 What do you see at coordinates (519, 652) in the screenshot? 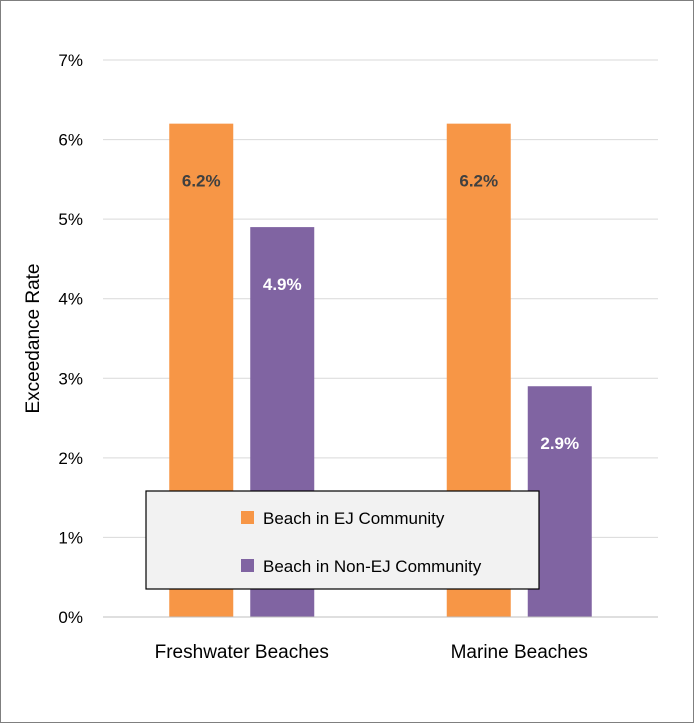
I see `x-tick-label: Marine Beaches` at bounding box center [519, 652].